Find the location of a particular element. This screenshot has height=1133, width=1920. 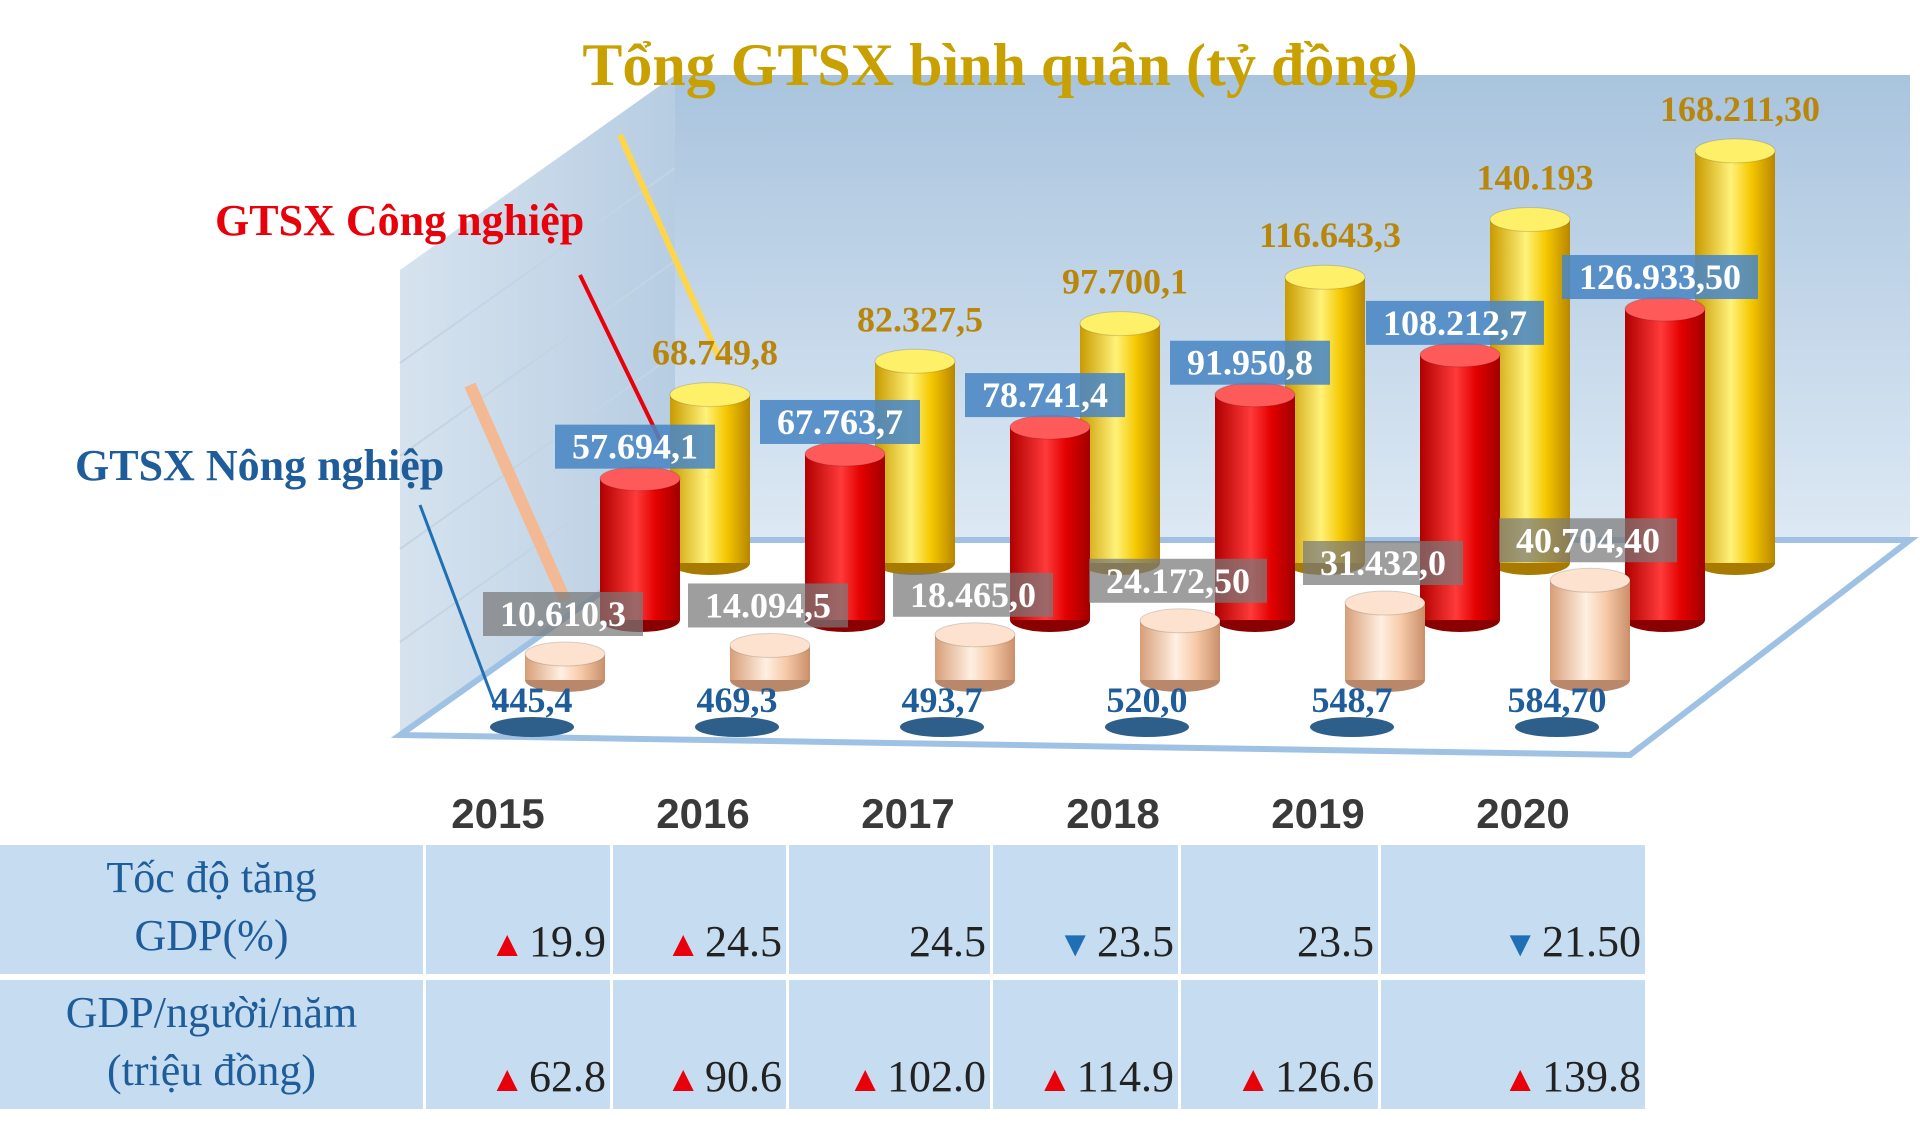

row-header-line: (triệu đồng) is located at coordinates (211, 1070).